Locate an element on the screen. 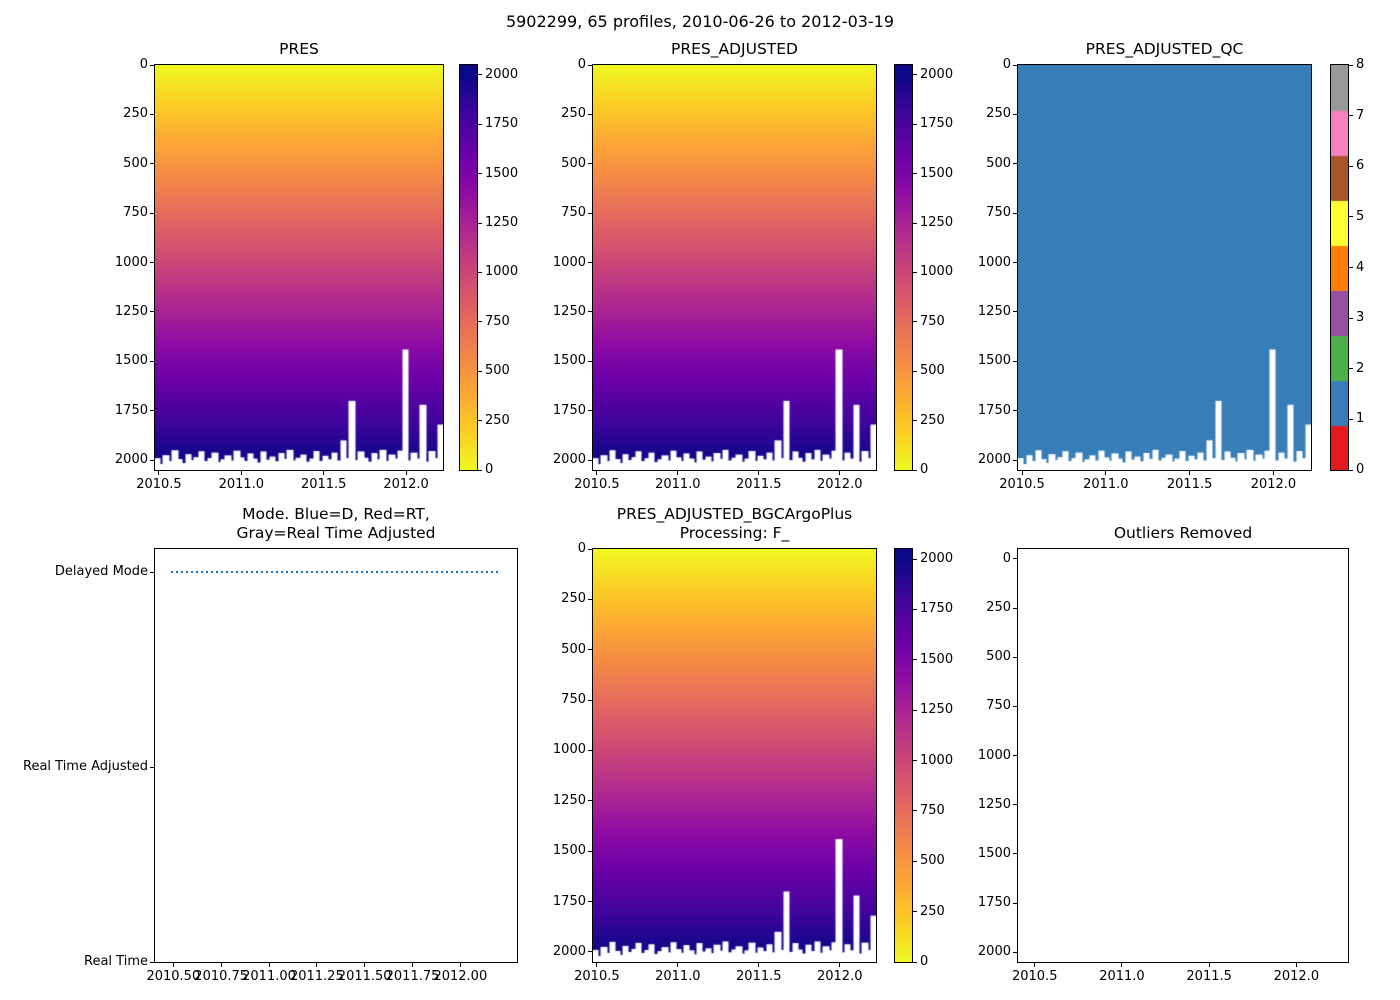 The height and width of the screenshot is (1000, 1400). y-tick-label: 1500 is located at coordinates (994, 853).